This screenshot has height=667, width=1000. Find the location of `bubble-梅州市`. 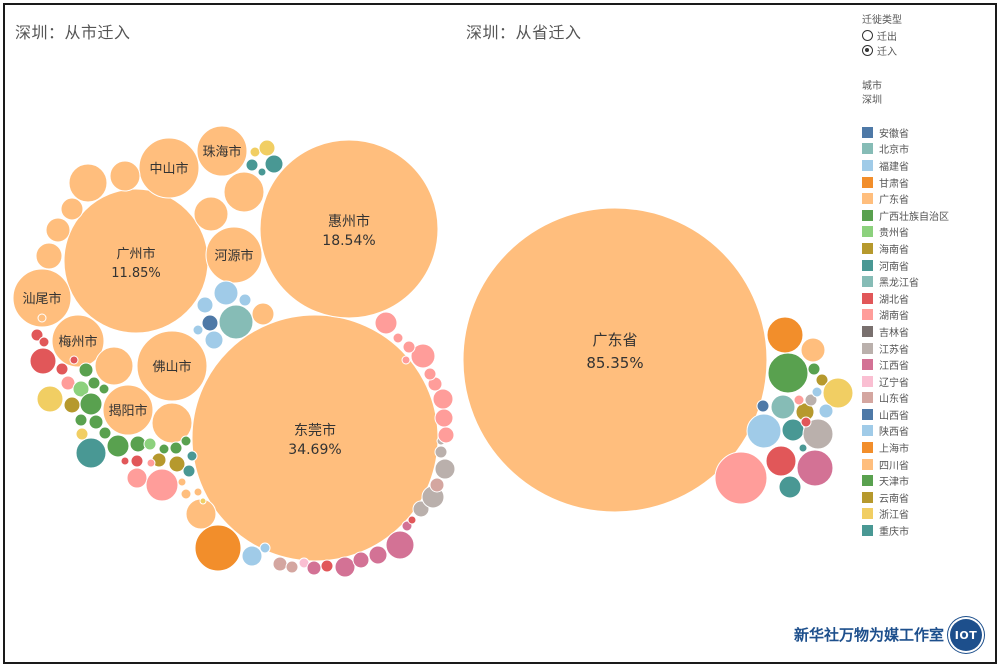

bubble-梅州市 is located at coordinates (78, 341).